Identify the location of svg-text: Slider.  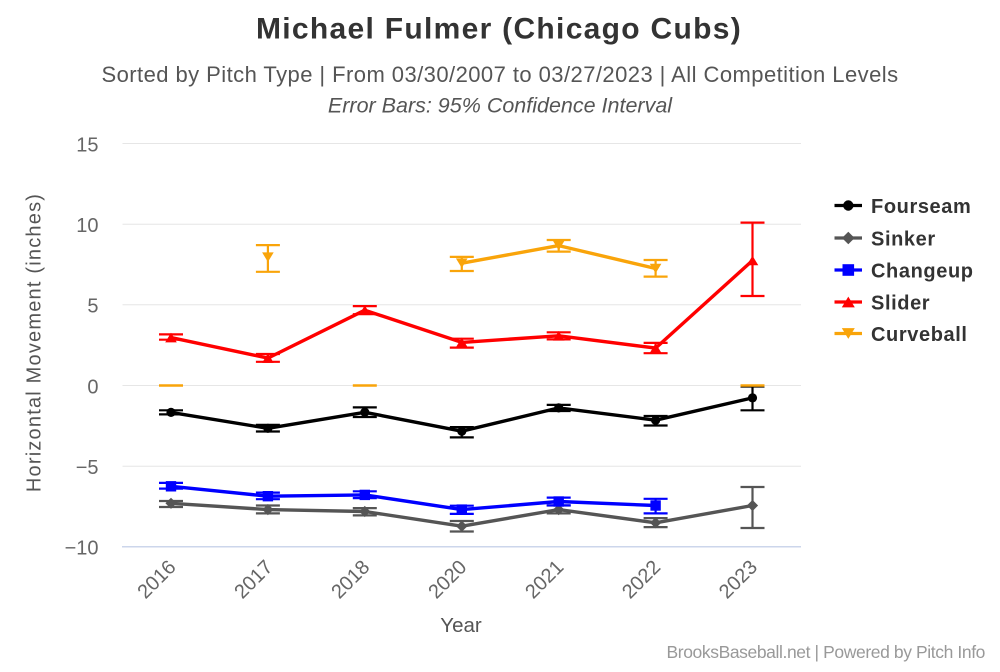
(900, 304).